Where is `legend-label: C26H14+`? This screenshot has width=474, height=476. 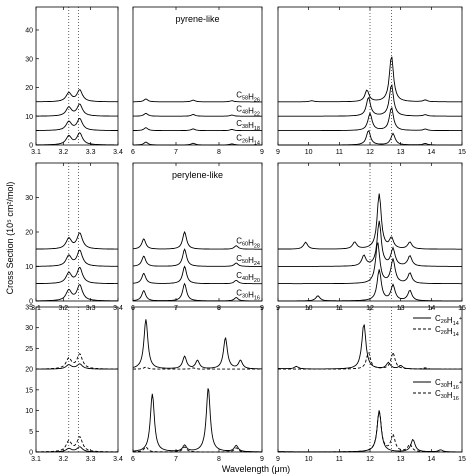 legend-label: C26H14+ is located at coordinates (448, 320).